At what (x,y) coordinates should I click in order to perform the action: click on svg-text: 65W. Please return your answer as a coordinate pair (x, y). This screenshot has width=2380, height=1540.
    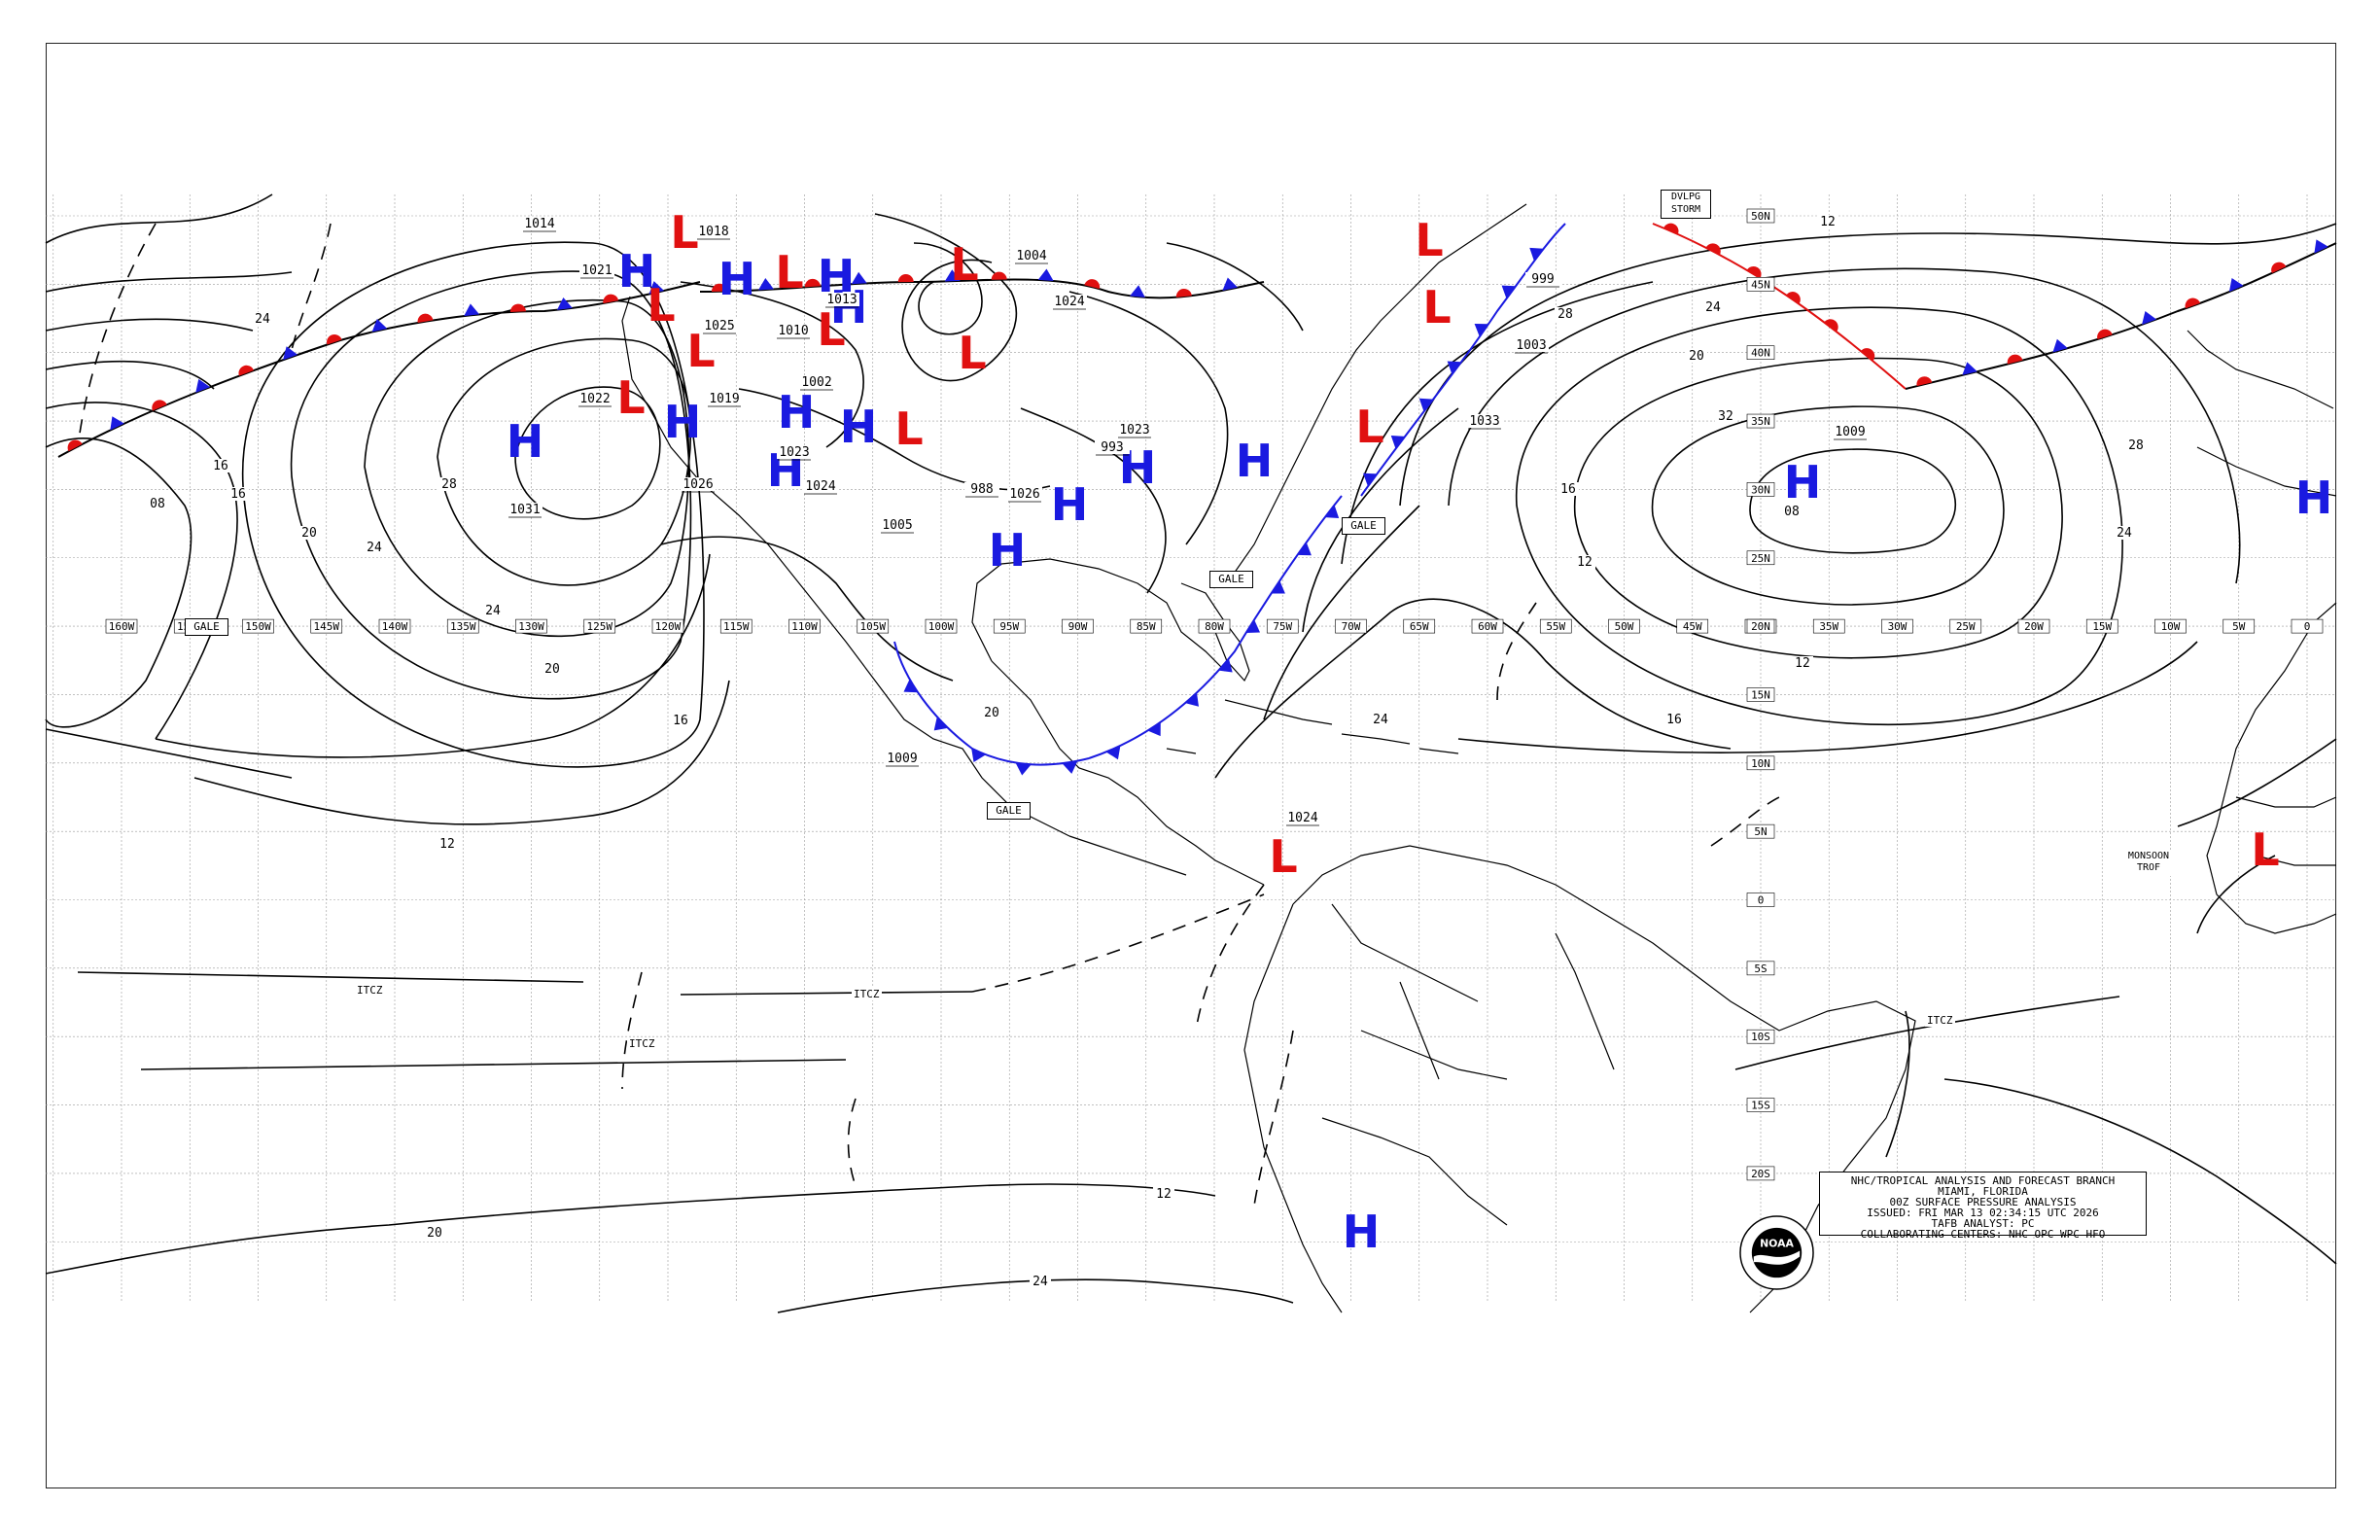
    Looking at the image, I should click on (1419, 626).